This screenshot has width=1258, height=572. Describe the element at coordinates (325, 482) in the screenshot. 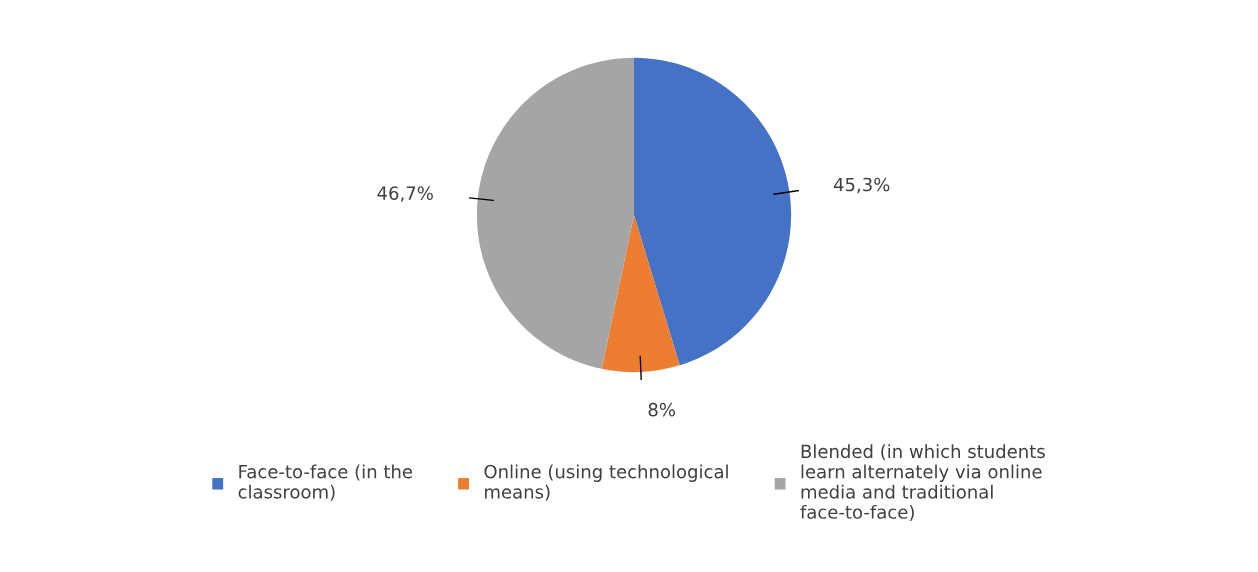

I see `legend-label: Face-to-face (in the classroom)` at that location.